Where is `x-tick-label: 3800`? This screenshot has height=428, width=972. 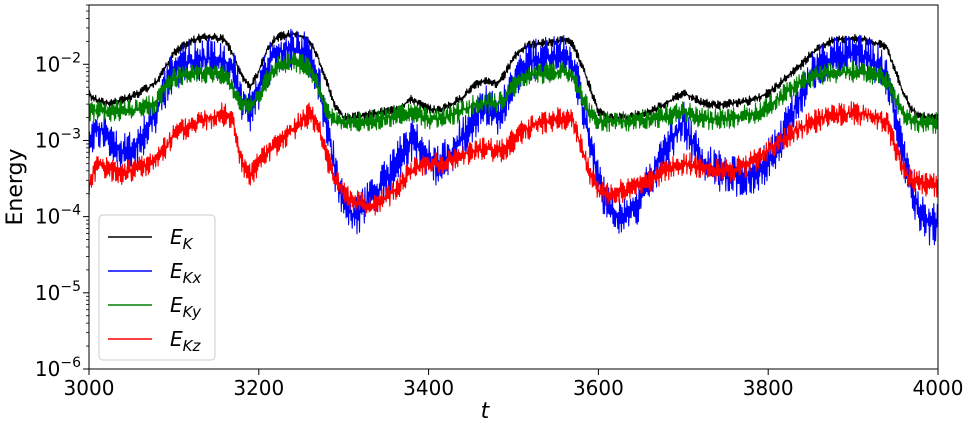
x-tick-label: 3800 is located at coordinates (768, 388).